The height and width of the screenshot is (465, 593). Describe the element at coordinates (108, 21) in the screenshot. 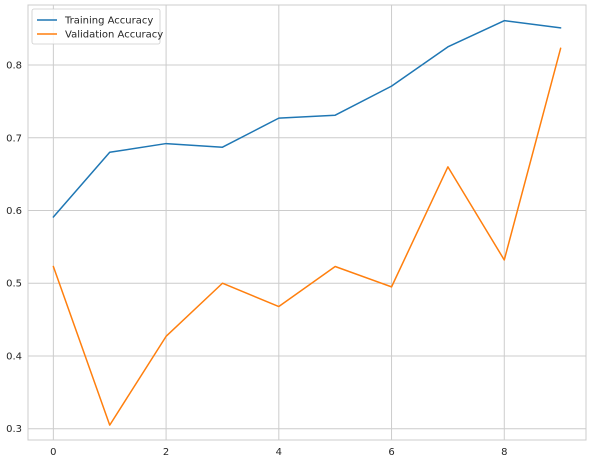

I see `training-accuracy-legend-label: Training Accuracy` at that location.